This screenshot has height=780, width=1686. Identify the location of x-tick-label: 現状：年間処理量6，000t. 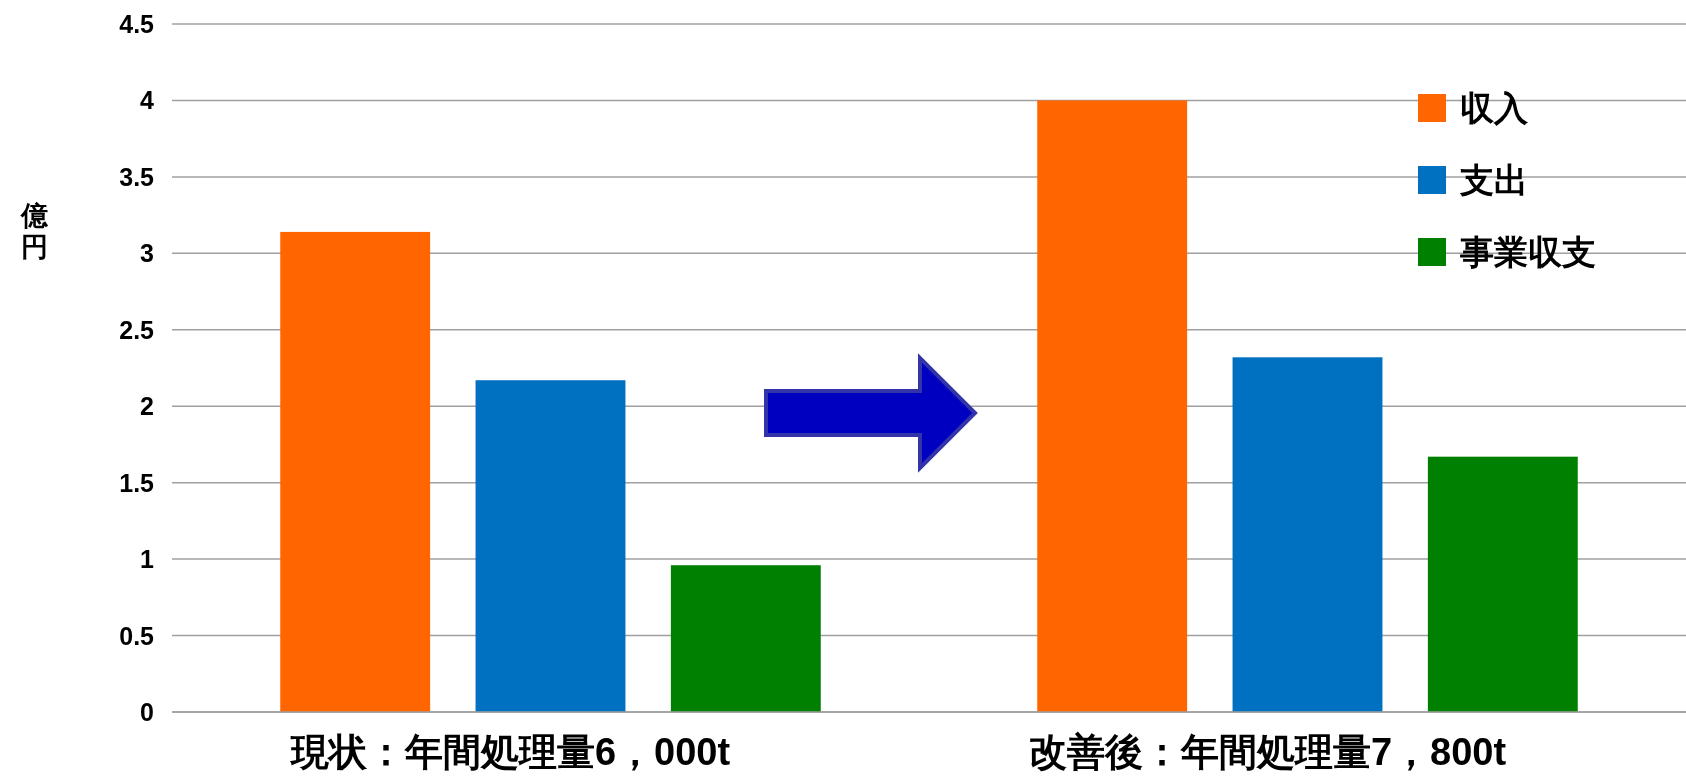
(509, 752).